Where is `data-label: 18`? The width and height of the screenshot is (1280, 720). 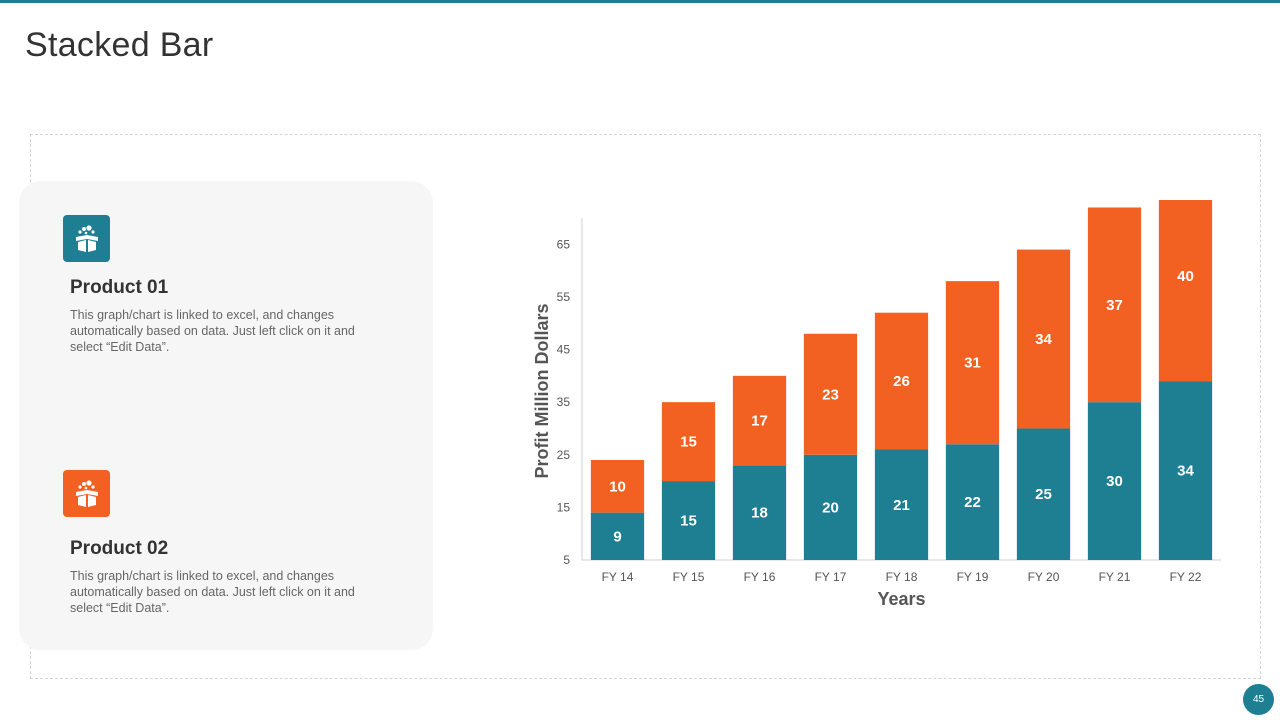 data-label: 18 is located at coordinates (759, 513).